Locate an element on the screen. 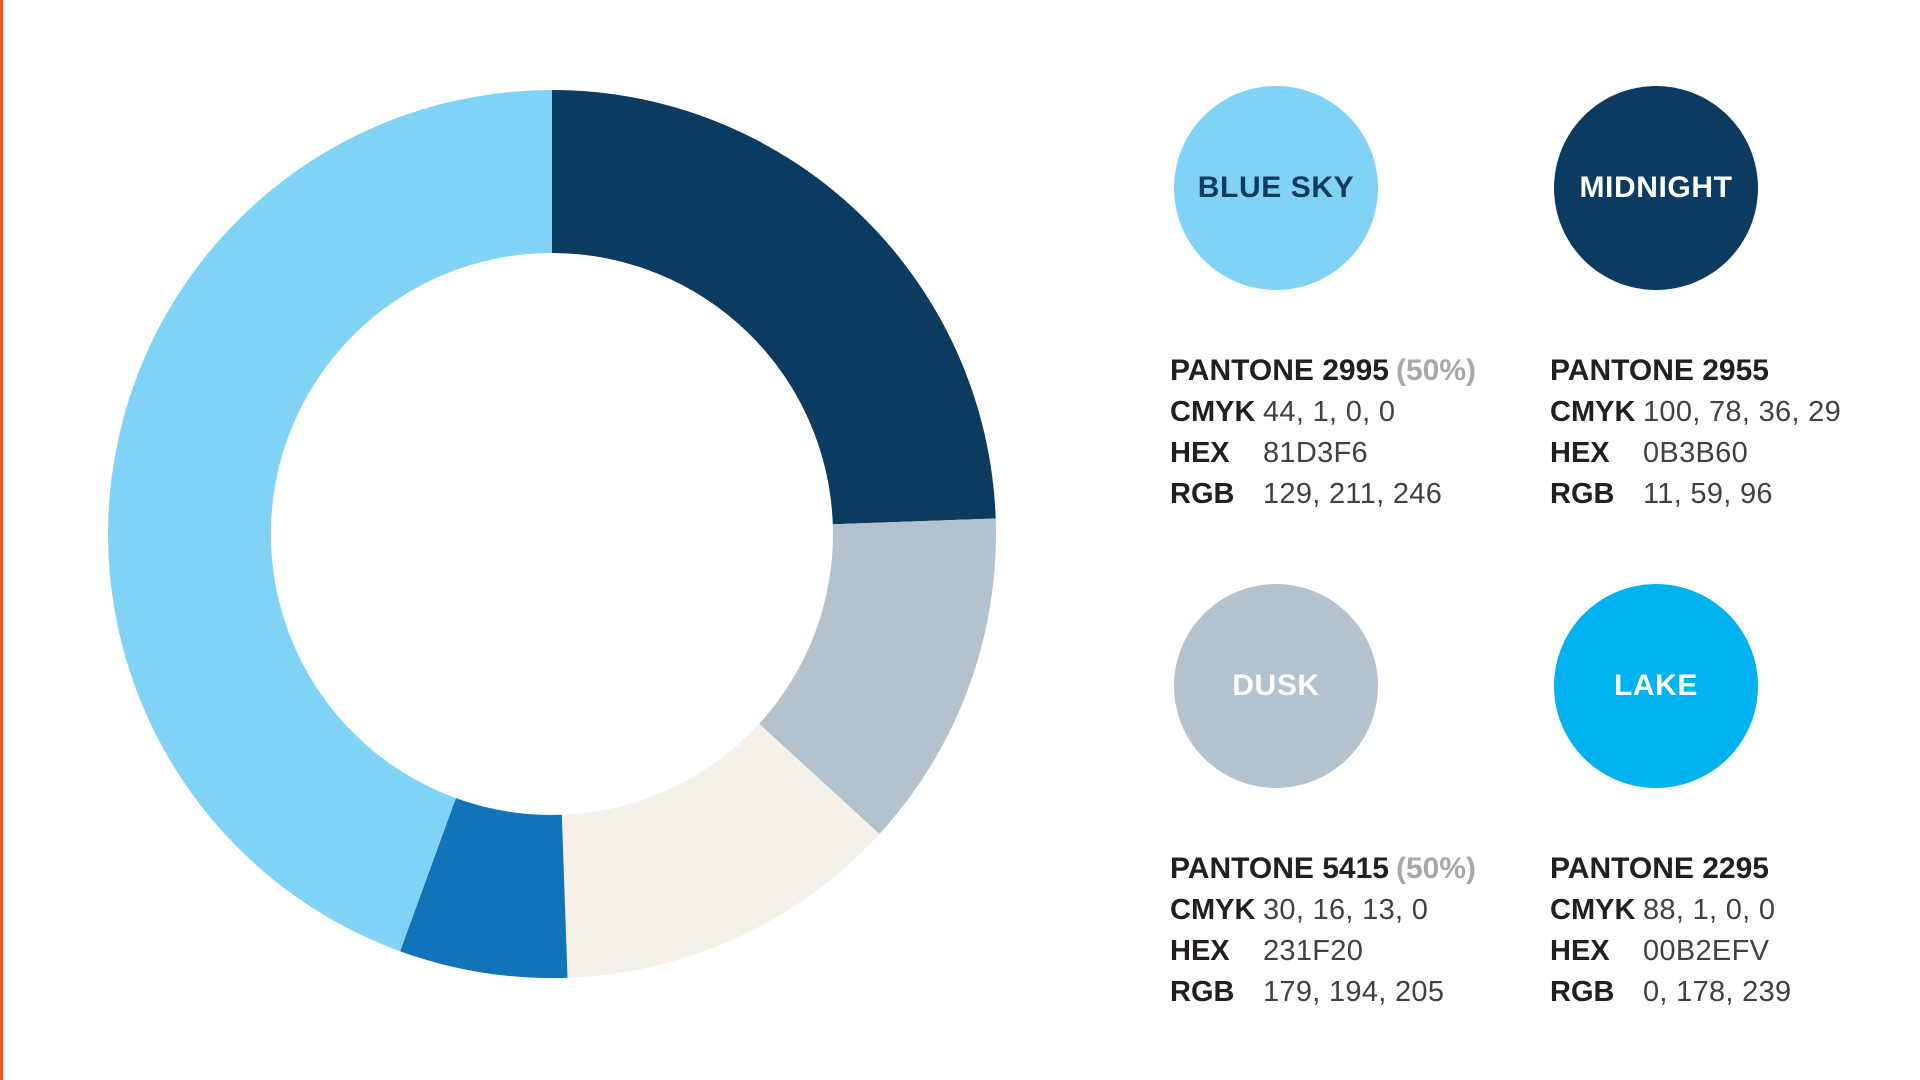 The width and height of the screenshot is (1920, 1080). rgb-row: RGB 0, 178, 239 is located at coordinates (1720, 992).